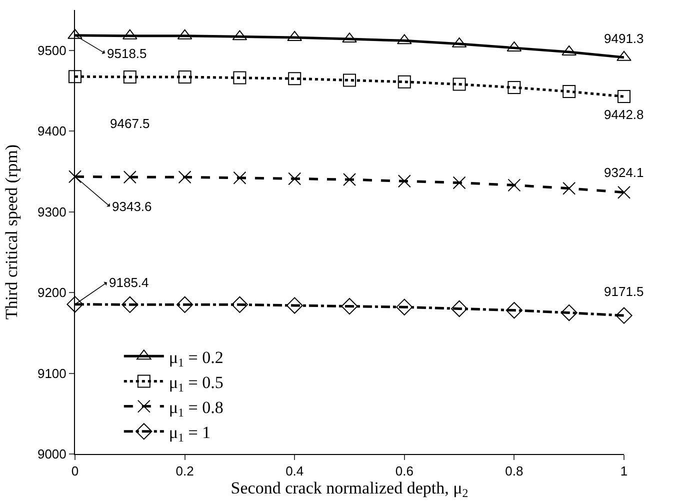 Image resolution: width=674 pixels, height=504 pixels. I want to click on y-axis-title: Third critical speed (rpm), so click(12, 232).